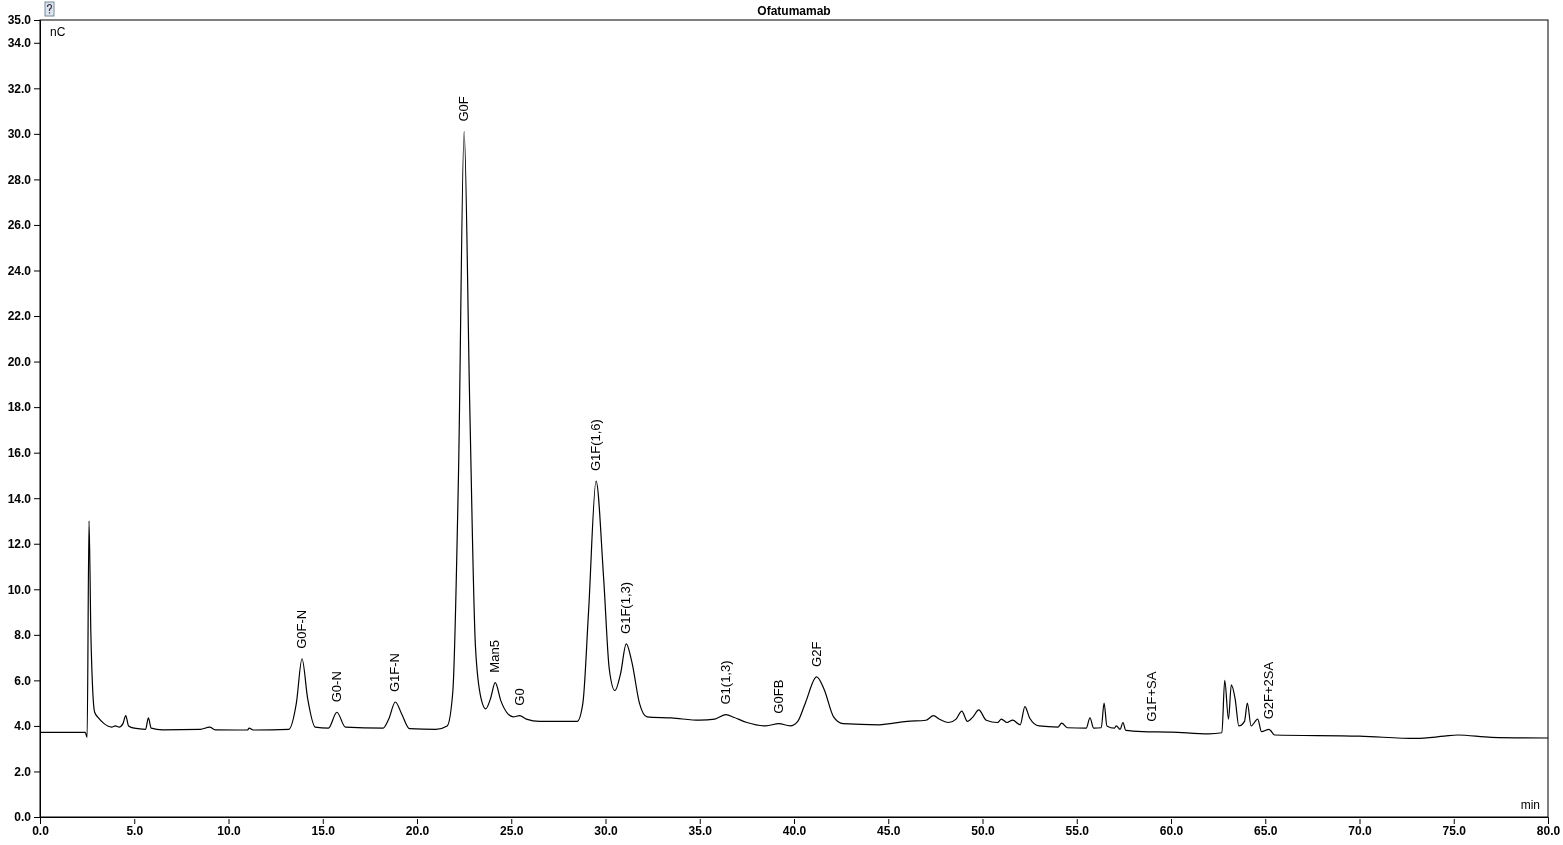 This screenshot has height=845, width=1563. Describe the element at coordinates (512, 830) in the screenshot. I see `x-tick-label: 25.0` at that location.